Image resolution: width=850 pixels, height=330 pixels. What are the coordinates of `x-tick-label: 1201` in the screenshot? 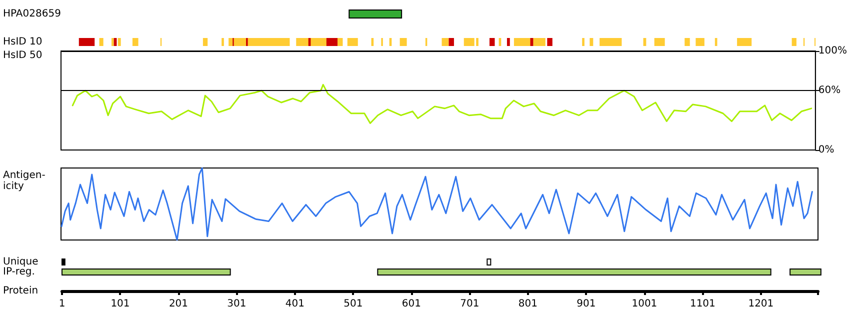 It's located at (761, 304).